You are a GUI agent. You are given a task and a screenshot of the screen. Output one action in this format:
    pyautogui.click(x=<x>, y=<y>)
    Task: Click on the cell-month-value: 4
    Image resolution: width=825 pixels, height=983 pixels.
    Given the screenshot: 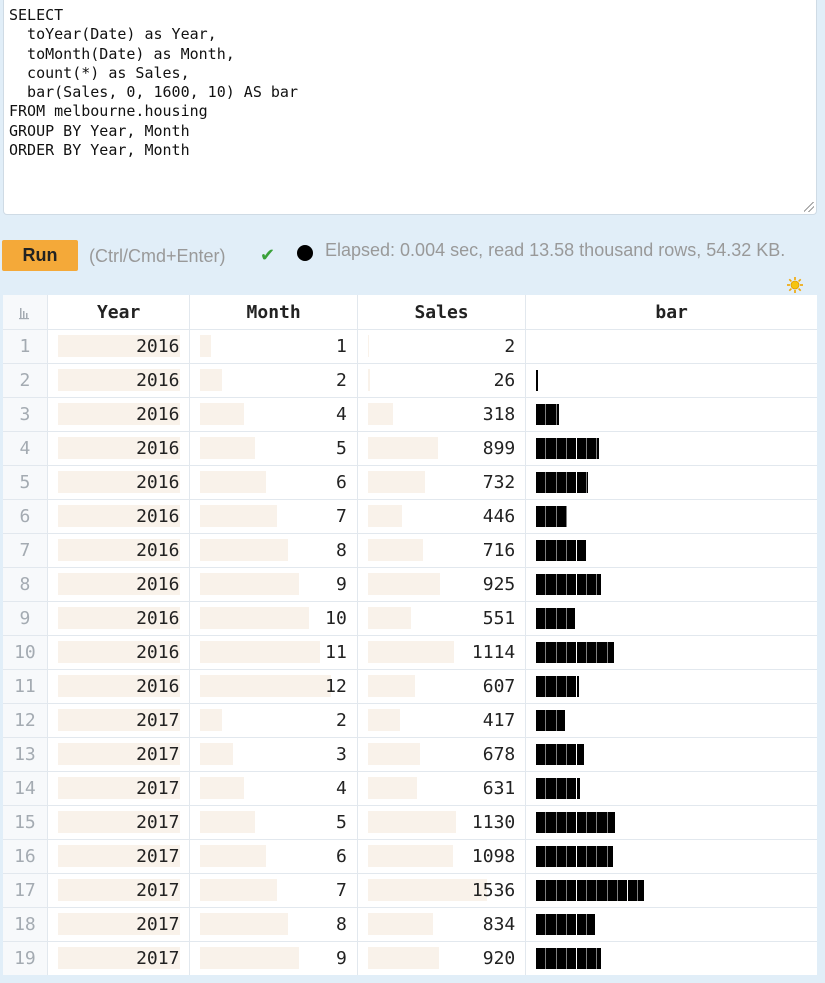 What is the action you would take?
    pyautogui.click(x=341, y=788)
    